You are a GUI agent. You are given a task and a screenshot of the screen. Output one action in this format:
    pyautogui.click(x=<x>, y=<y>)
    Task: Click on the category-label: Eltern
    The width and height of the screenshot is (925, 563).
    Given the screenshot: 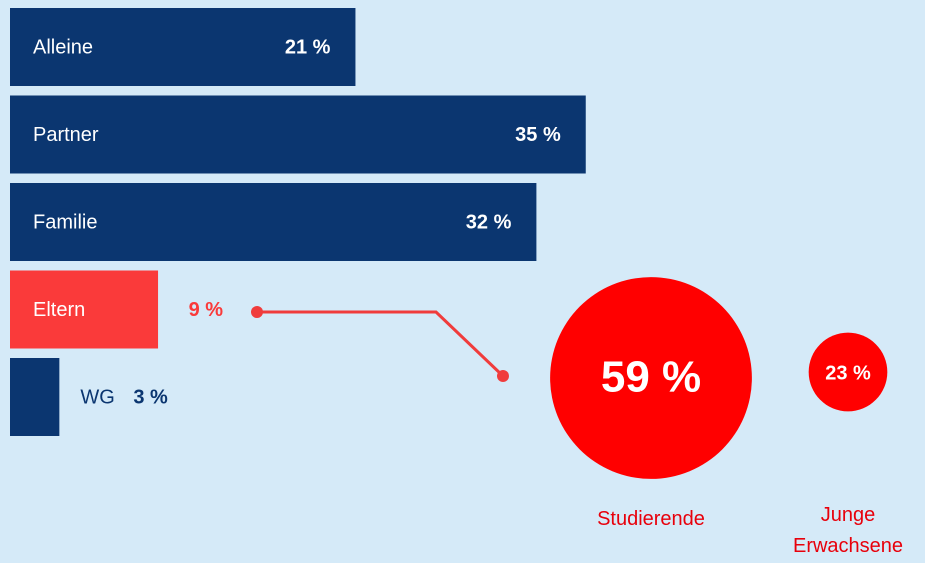 What is the action you would take?
    pyautogui.click(x=59, y=310)
    